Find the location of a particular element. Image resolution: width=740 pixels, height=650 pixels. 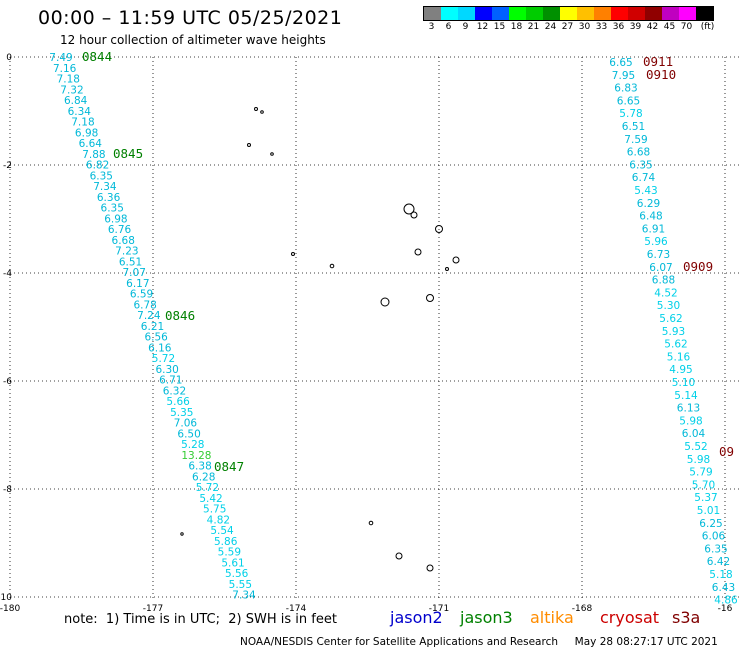

wave-height-value: 5.16 is located at coordinates (679, 357).